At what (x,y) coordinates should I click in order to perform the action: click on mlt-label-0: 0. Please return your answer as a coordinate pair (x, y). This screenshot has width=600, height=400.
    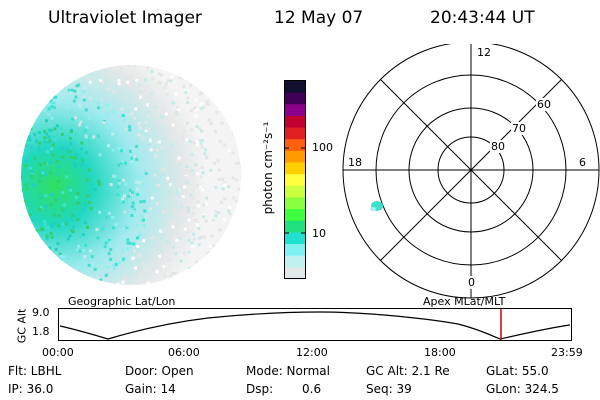
    Looking at the image, I should click on (471, 282).